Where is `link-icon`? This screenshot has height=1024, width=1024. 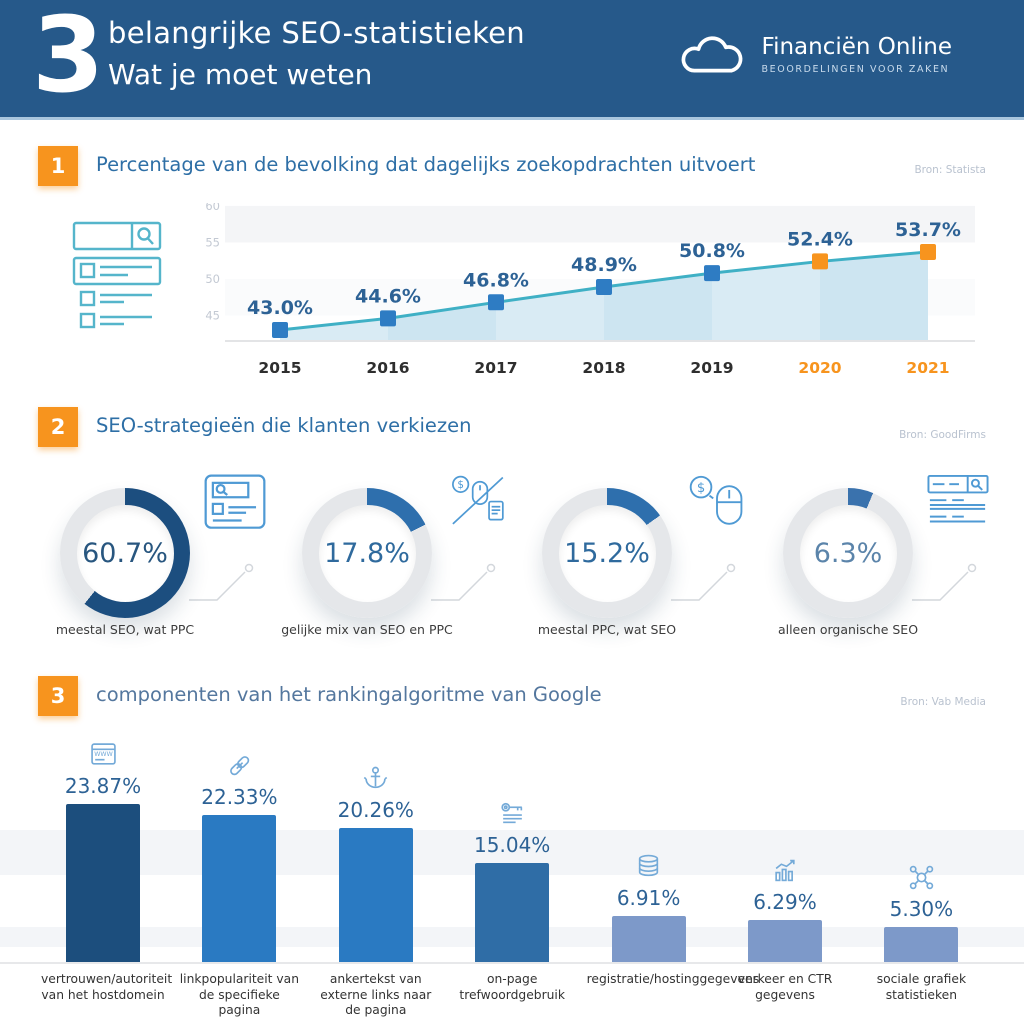 link-icon is located at coordinates (239, 765).